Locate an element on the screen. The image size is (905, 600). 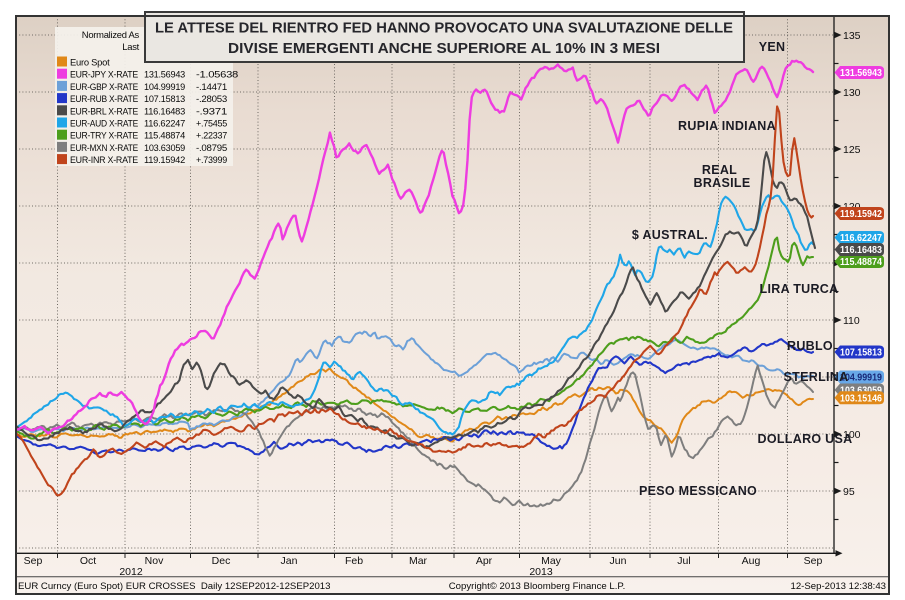
svg-text: Oct is located at coordinates (88, 561).